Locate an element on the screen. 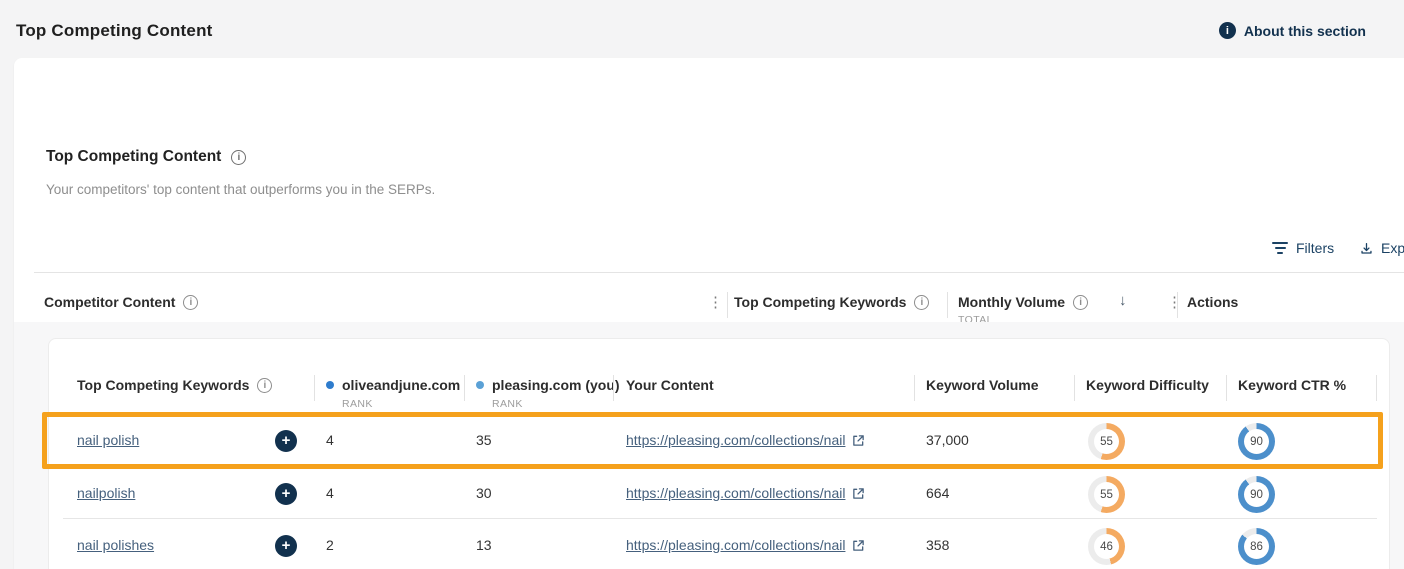  filters-label: Filters is located at coordinates (1315, 248).